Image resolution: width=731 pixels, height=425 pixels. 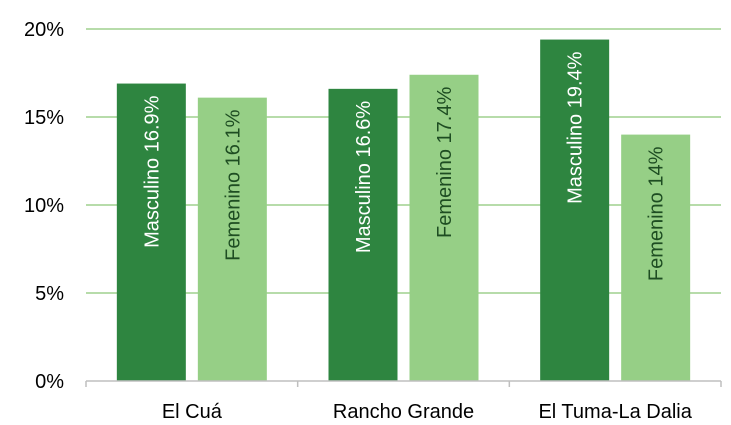 What do you see at coordinates (445, 162) in the screenshot?
I see `bar-data-label: Femenino 17.4%` at bounding box center [445, 162].